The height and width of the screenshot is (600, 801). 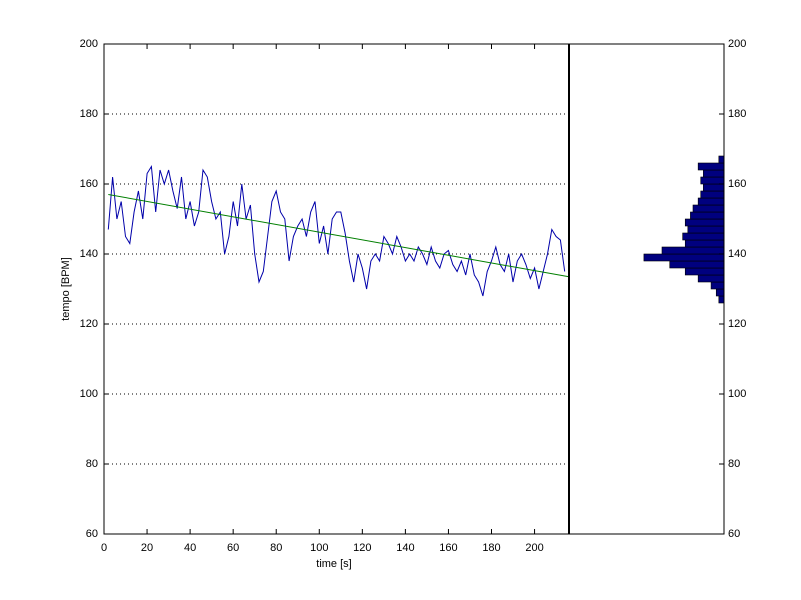 I want to click on x-tick-label: 180, so click(x=491, y=548).